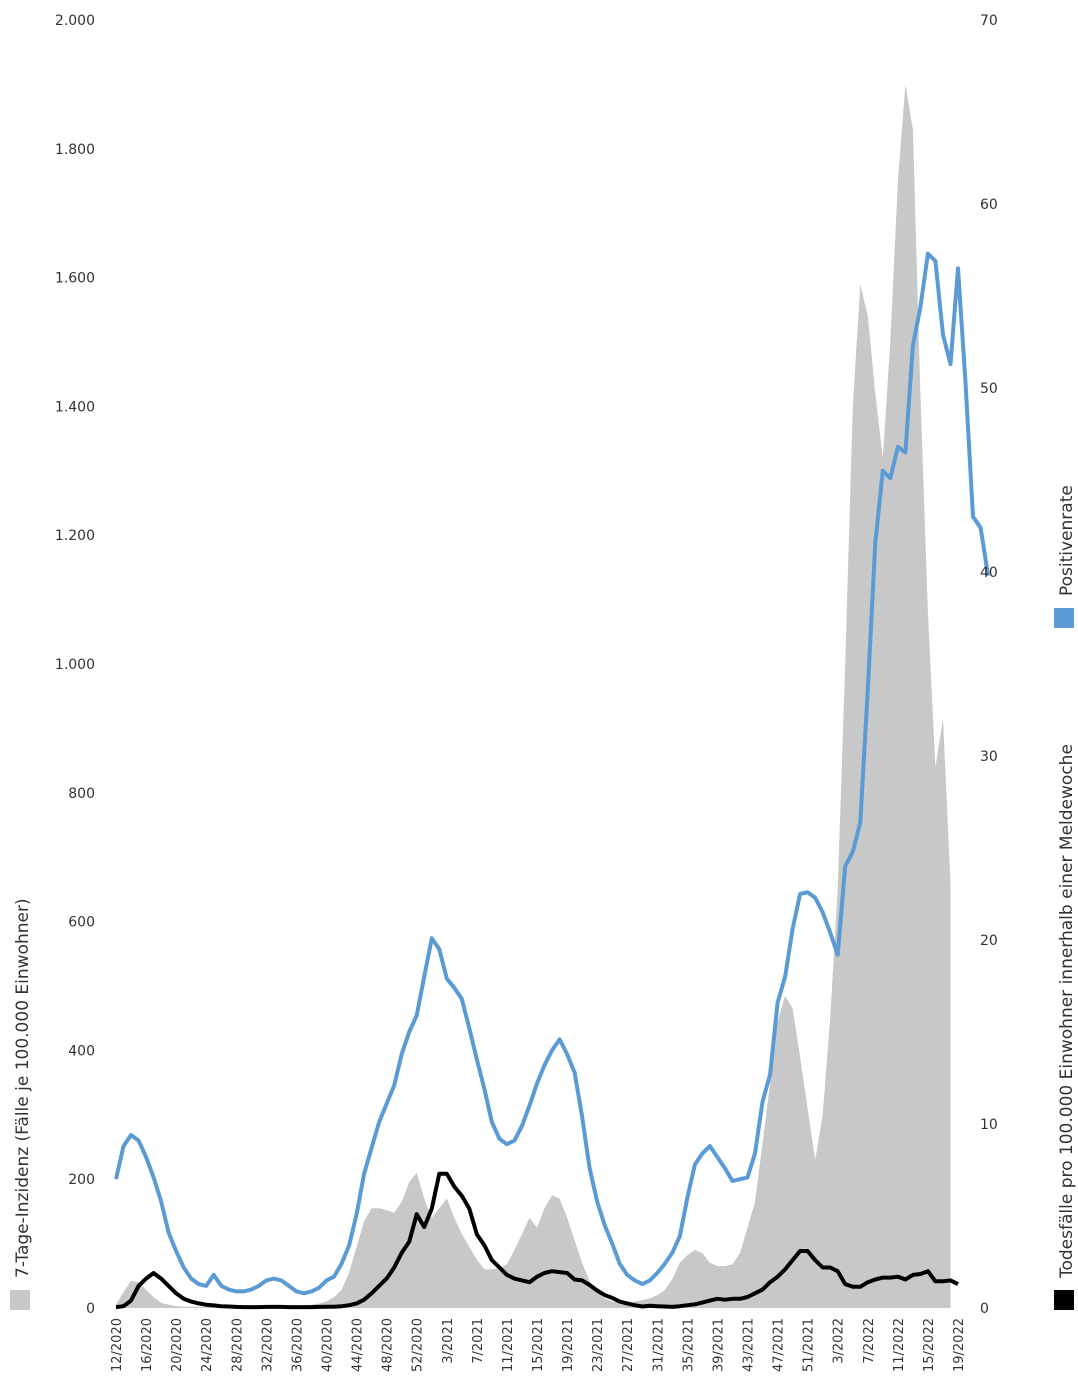 The height and width of the screenshot is (1387, 1078). I want to click on x-tick-label: 23/2021, so click(598, 1345).